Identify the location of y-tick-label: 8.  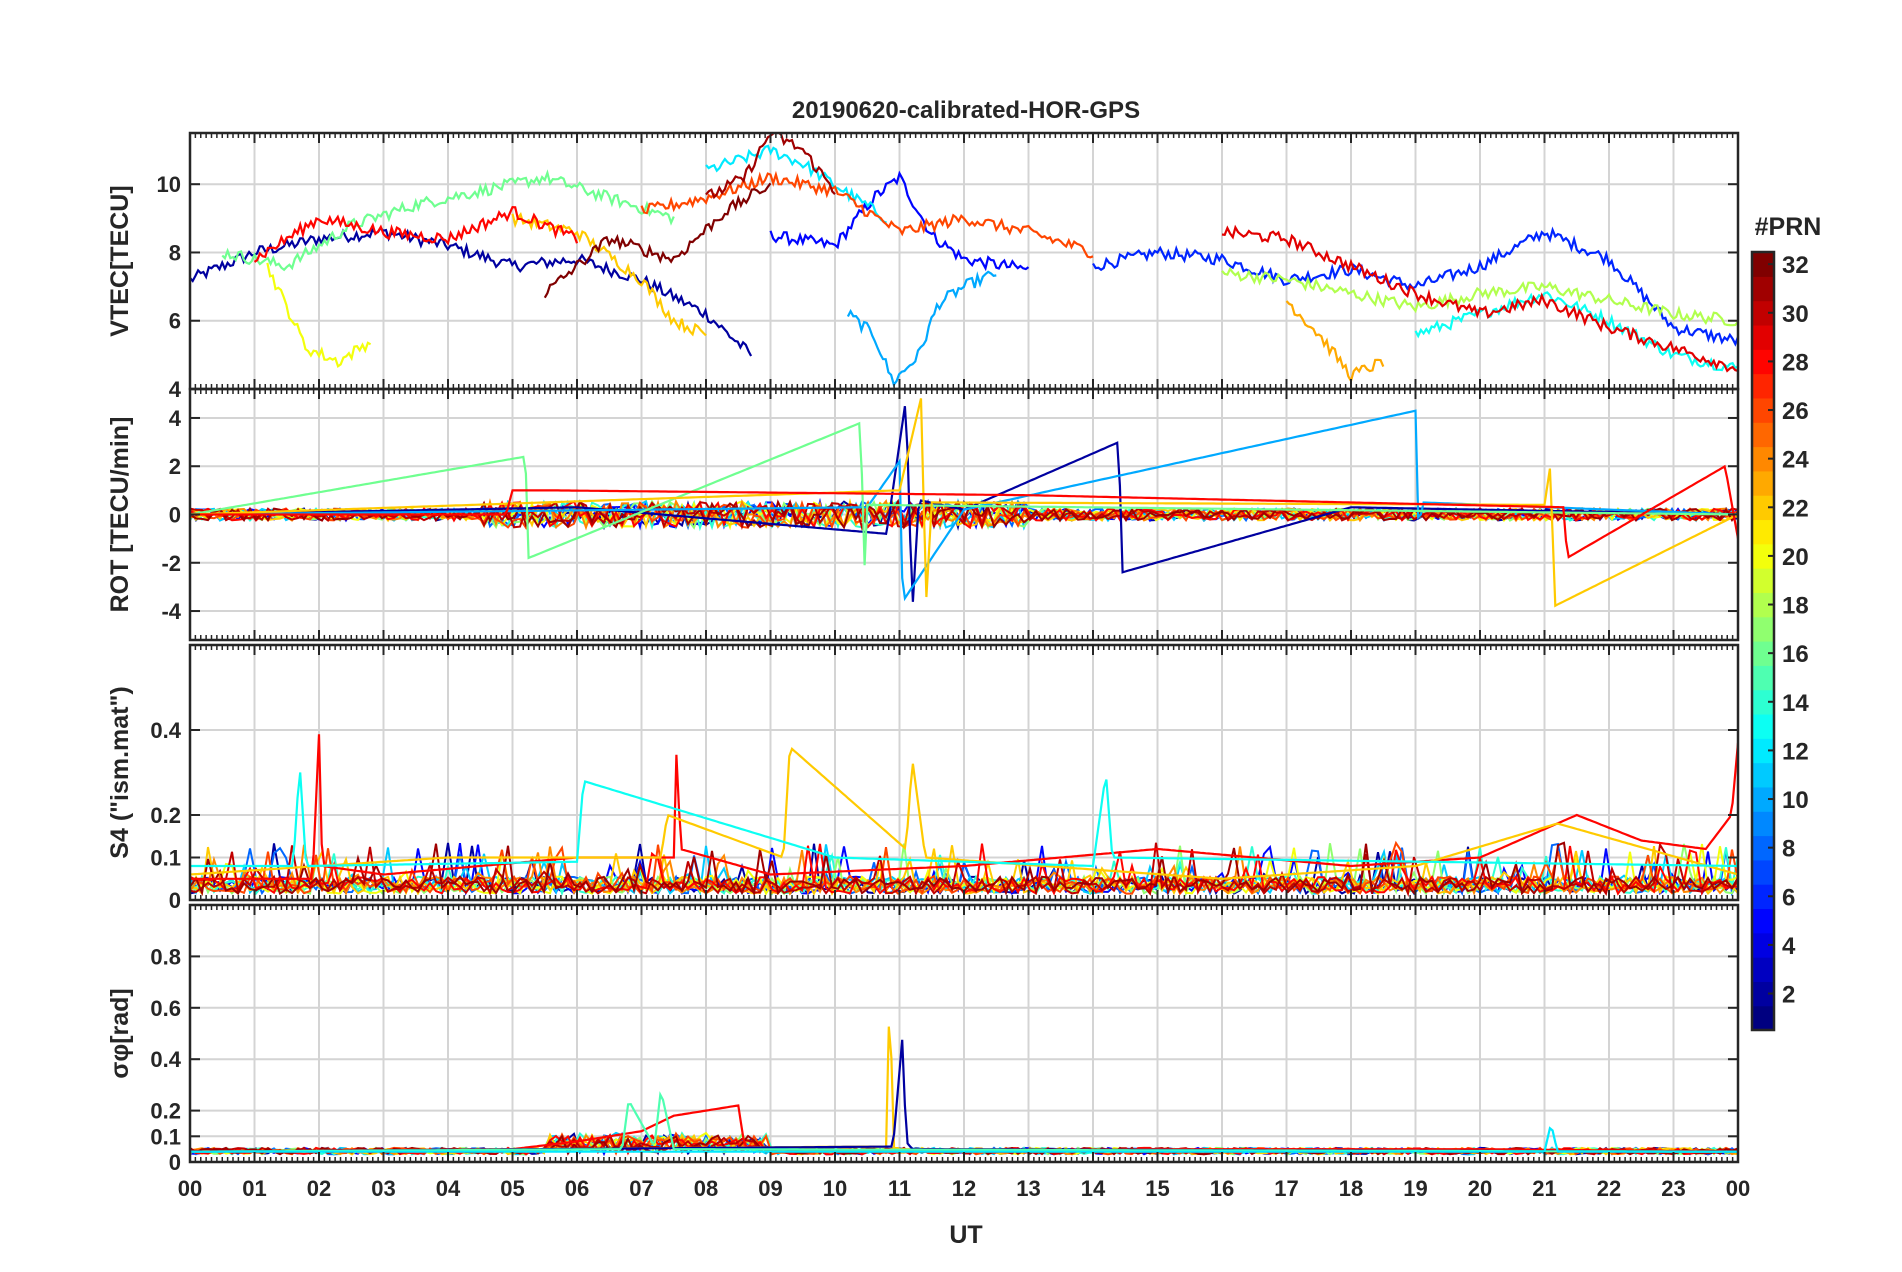
(175, 252).